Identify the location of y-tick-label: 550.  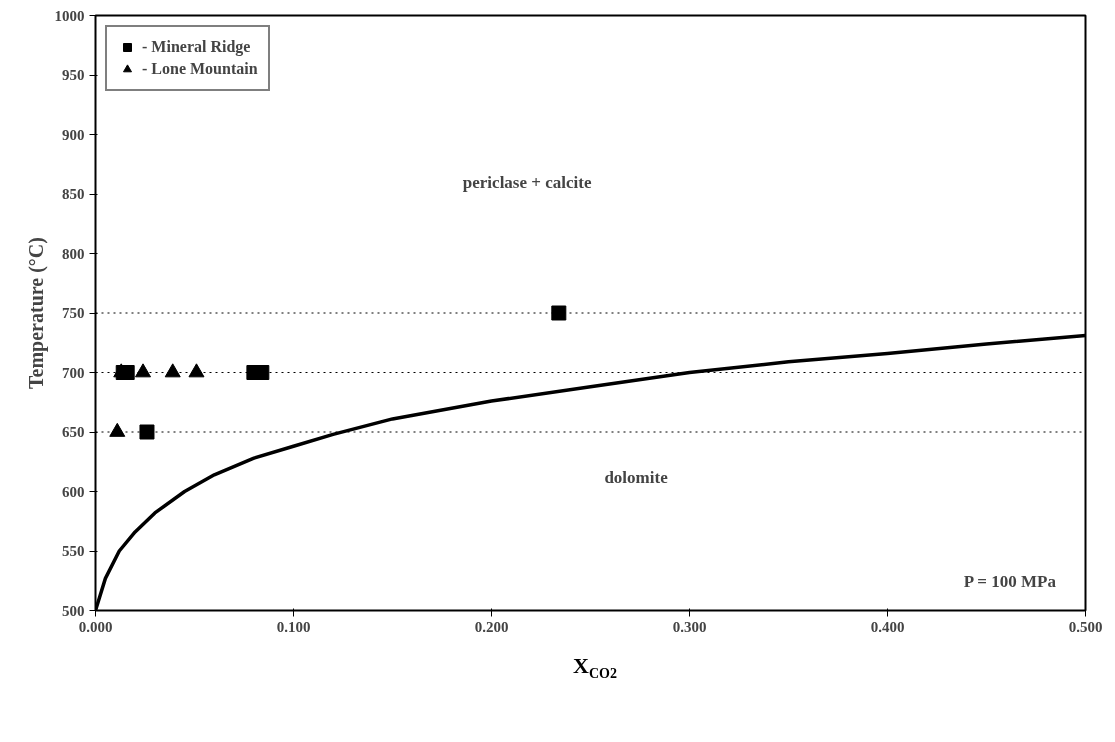
(73, 551).